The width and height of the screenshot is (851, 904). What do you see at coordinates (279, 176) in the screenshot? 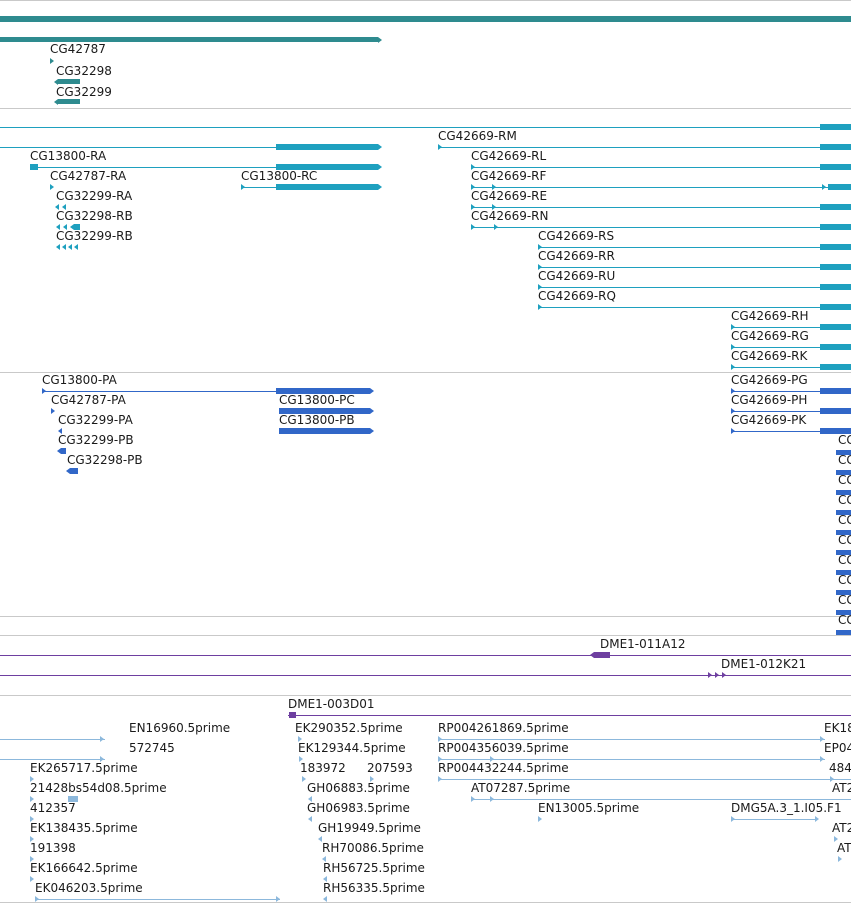
I see `feature-label: CG13800-RC` at bounding box center [279, 176].